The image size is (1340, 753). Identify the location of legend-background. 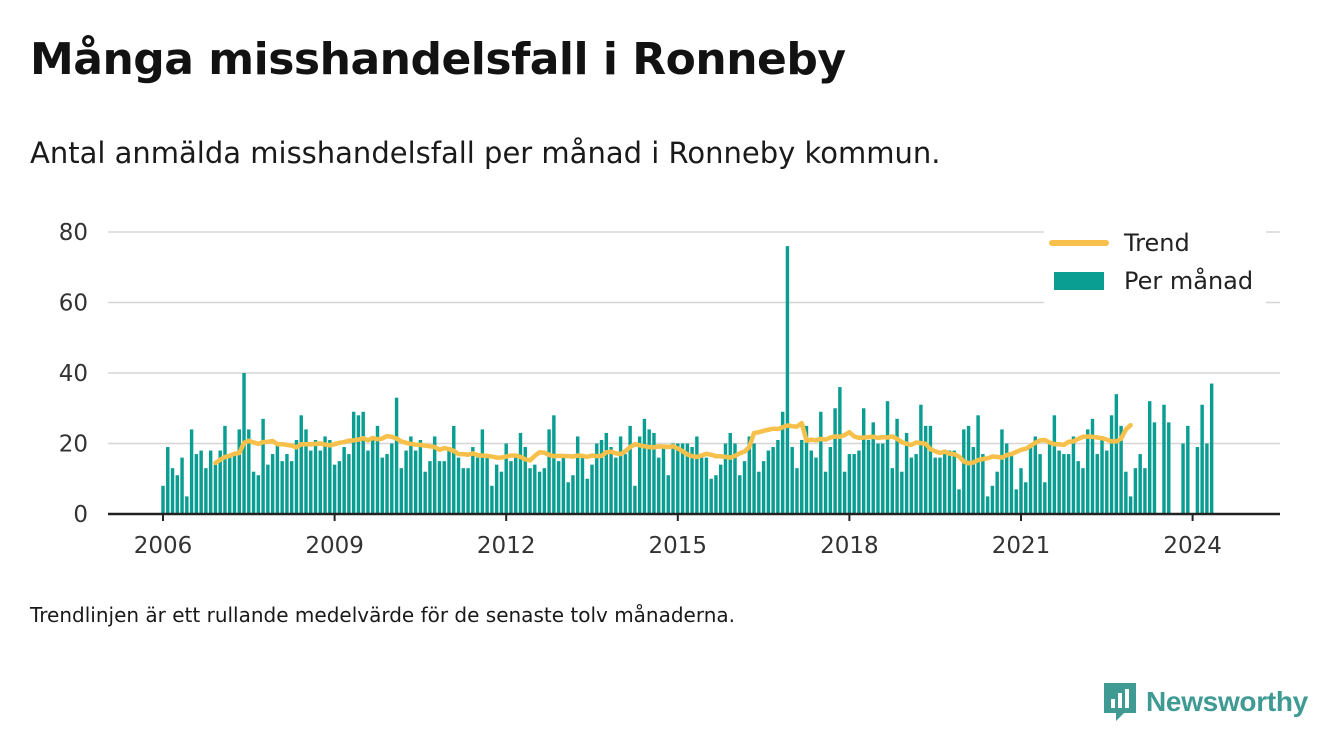
(1155, 265).